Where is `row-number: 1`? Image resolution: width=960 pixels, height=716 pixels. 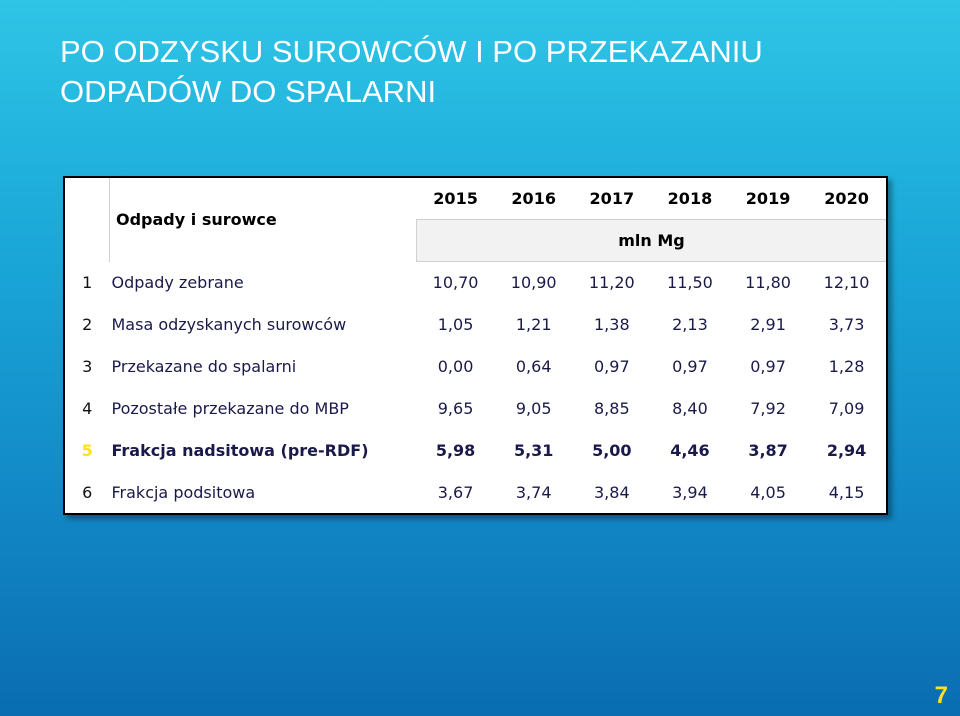 row-number: 1 is located at coordinates (87, 282).